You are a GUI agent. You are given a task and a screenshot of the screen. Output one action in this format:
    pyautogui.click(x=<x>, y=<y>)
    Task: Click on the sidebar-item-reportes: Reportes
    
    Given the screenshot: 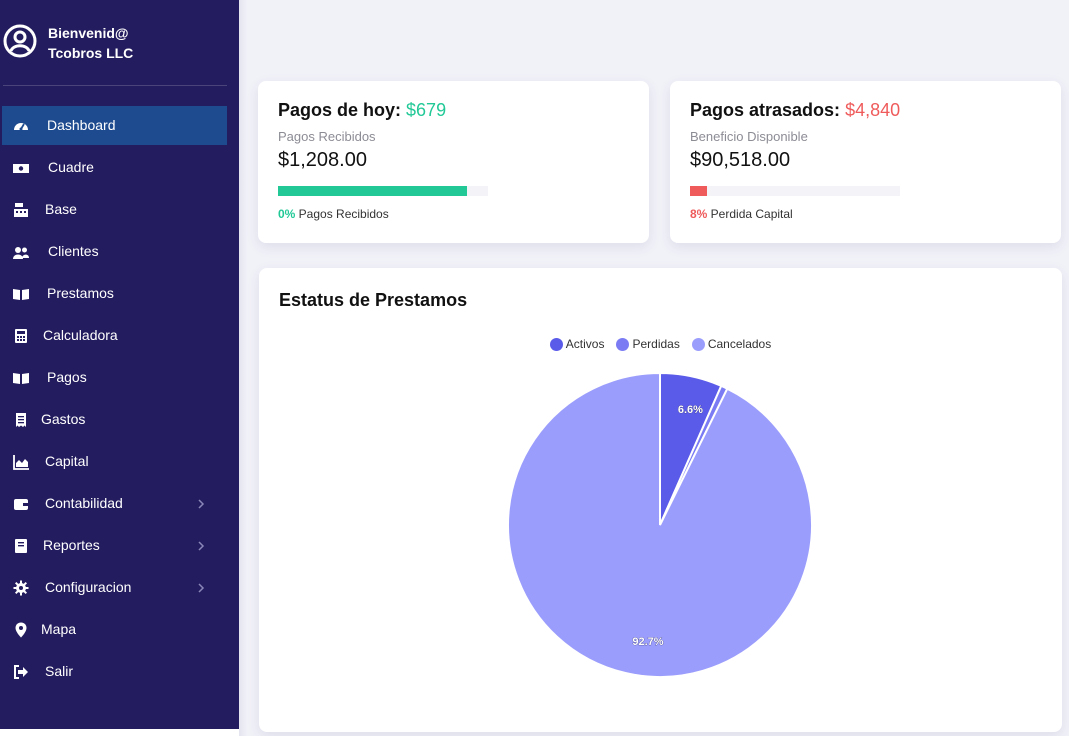 What is the action you would take?
    pyautogui.click(x=114, y=545)
    